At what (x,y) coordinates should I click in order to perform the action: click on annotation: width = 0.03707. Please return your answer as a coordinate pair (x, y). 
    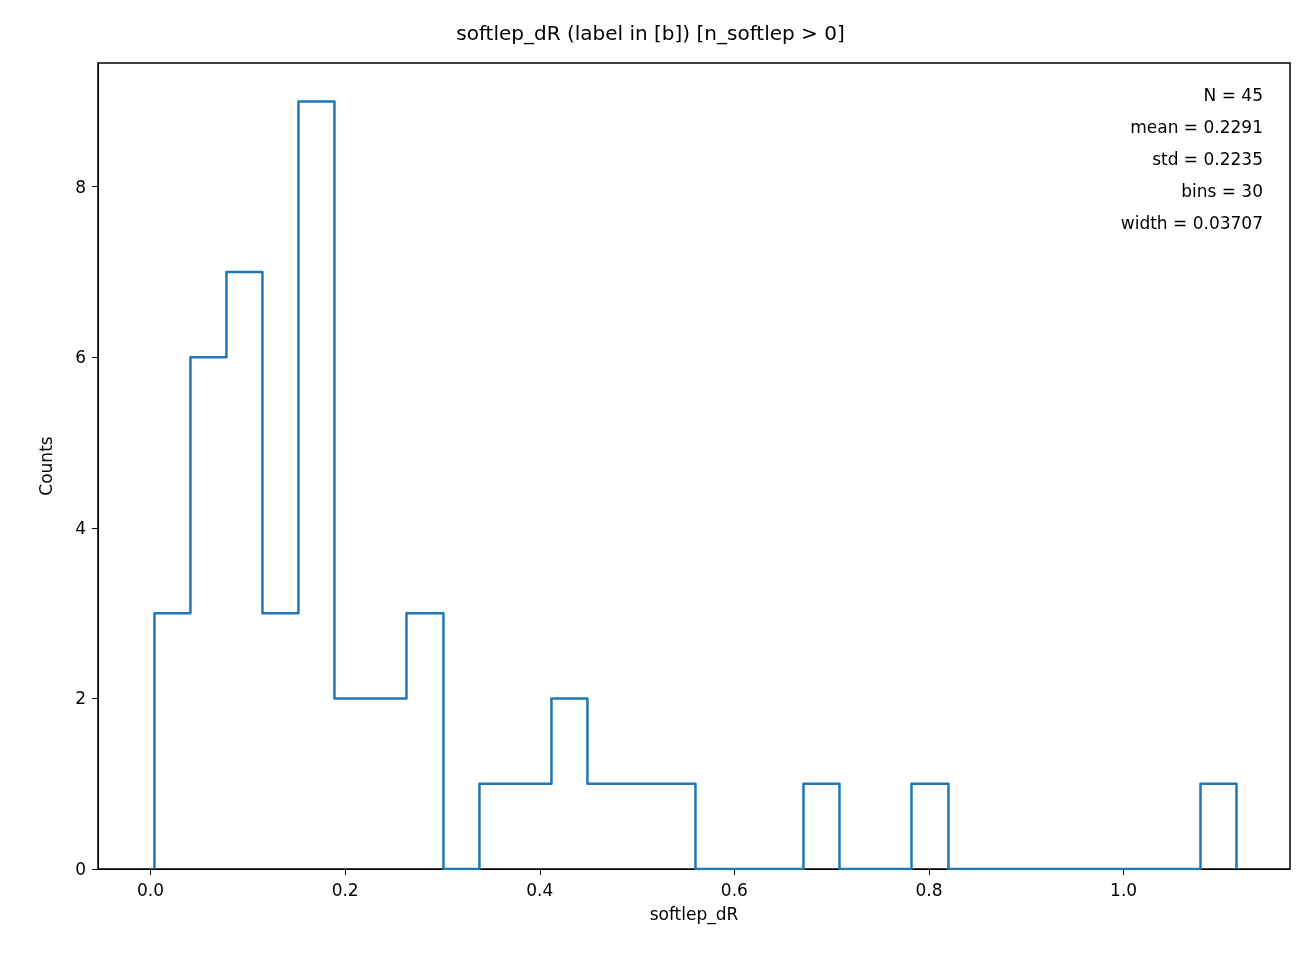
    Looking at the image, I should click on (1192, 222).